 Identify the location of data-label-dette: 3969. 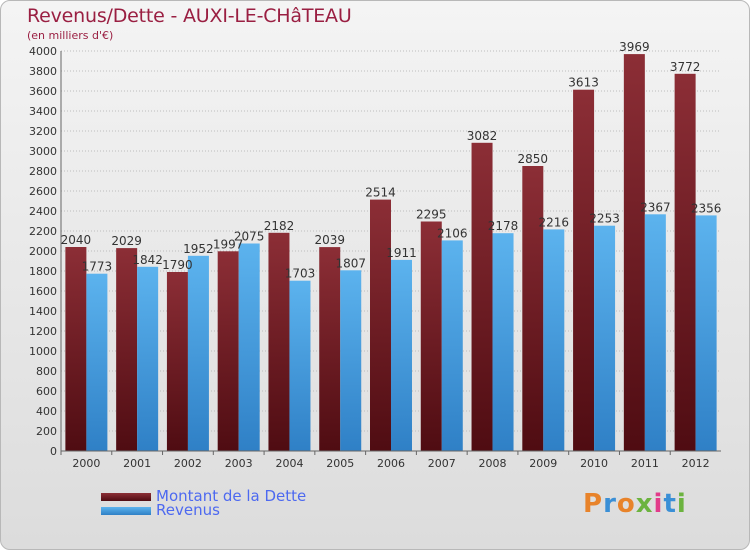
(634, 47).